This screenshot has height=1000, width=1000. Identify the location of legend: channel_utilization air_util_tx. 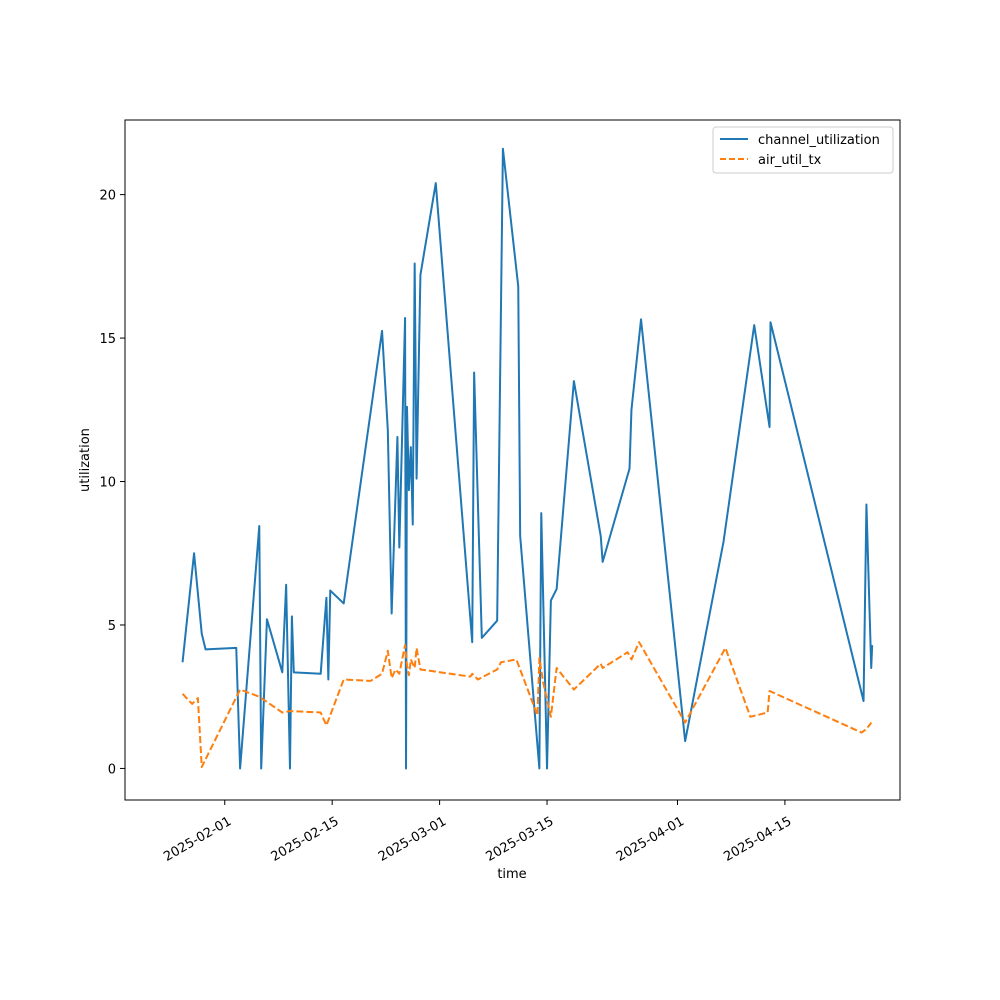
(803, 150).